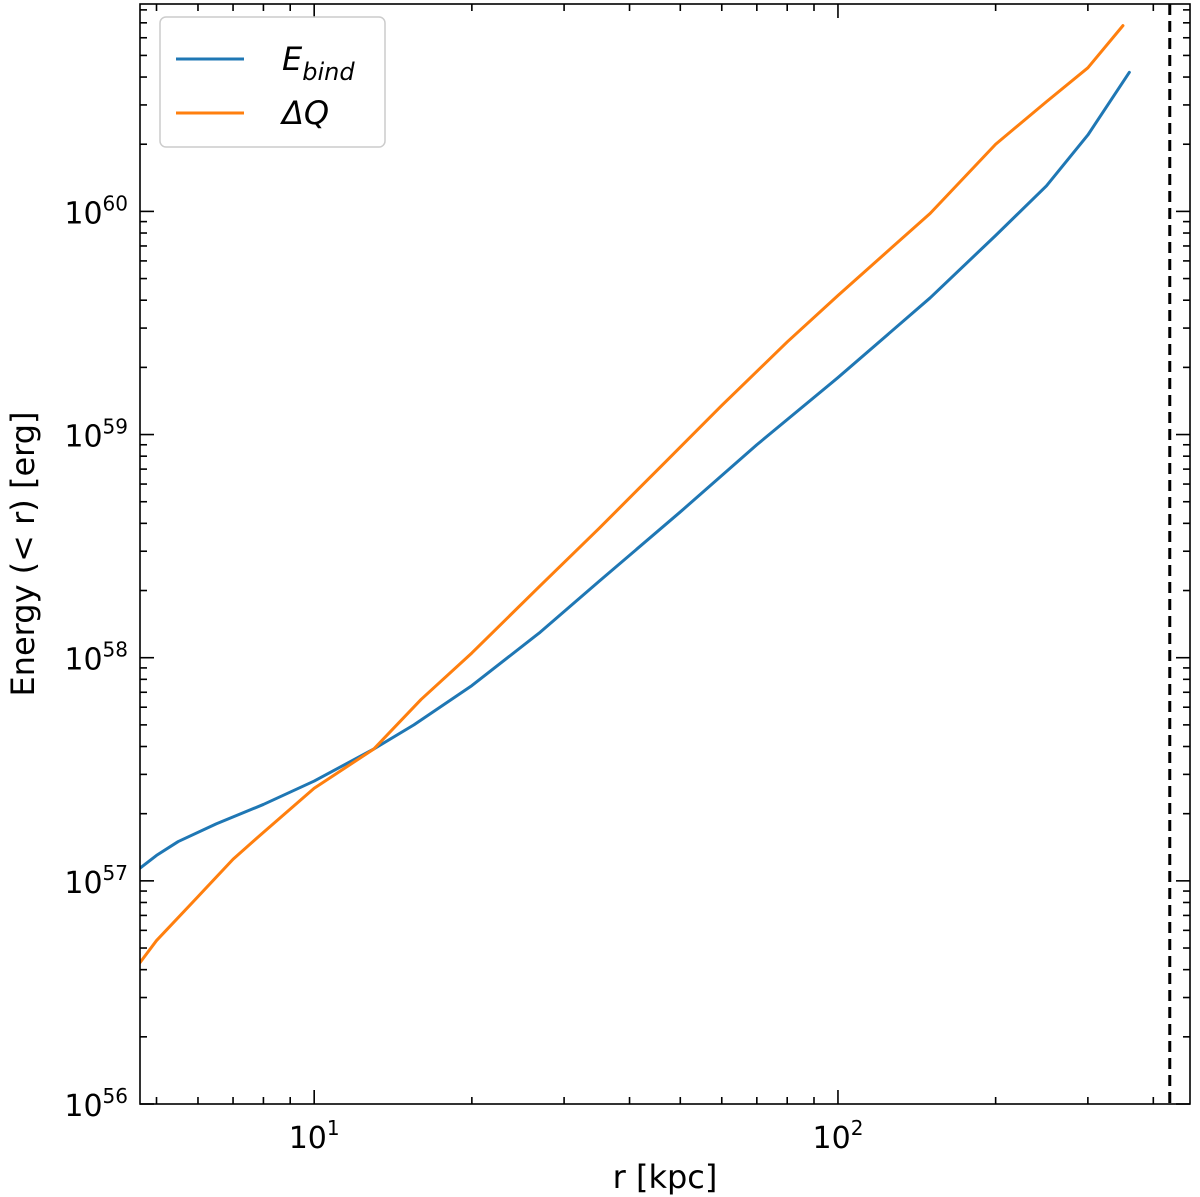  I want to click on legend-item-ebind-label: Ebind, so click(318, 63).